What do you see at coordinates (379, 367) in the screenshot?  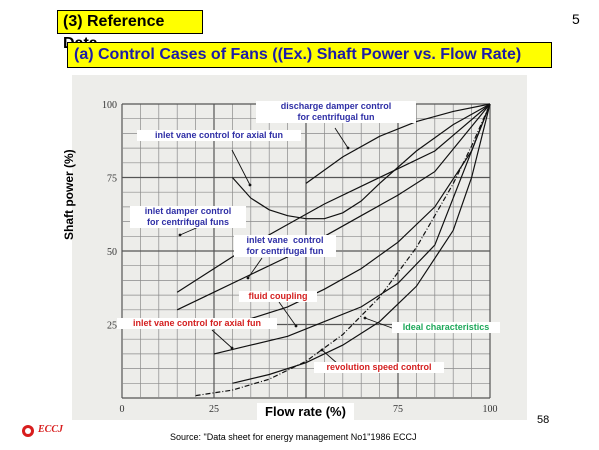 I see `annotation-revolution-speed: revolution speed control` at bounding box center [379, 367].